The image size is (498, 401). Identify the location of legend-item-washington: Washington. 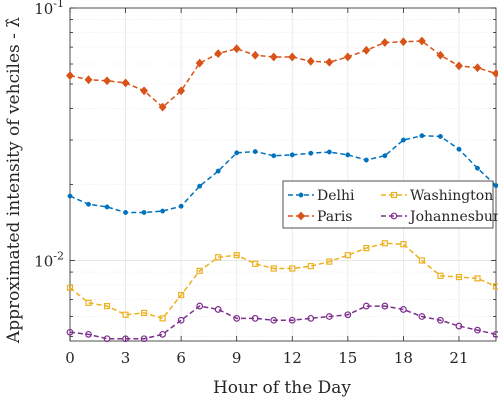
(437, 196).